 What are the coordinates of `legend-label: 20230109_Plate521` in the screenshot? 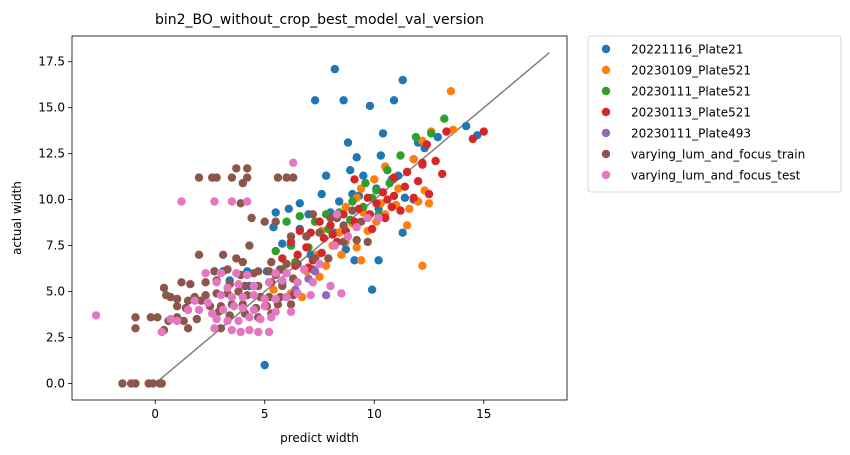 It's located at (691, 71).